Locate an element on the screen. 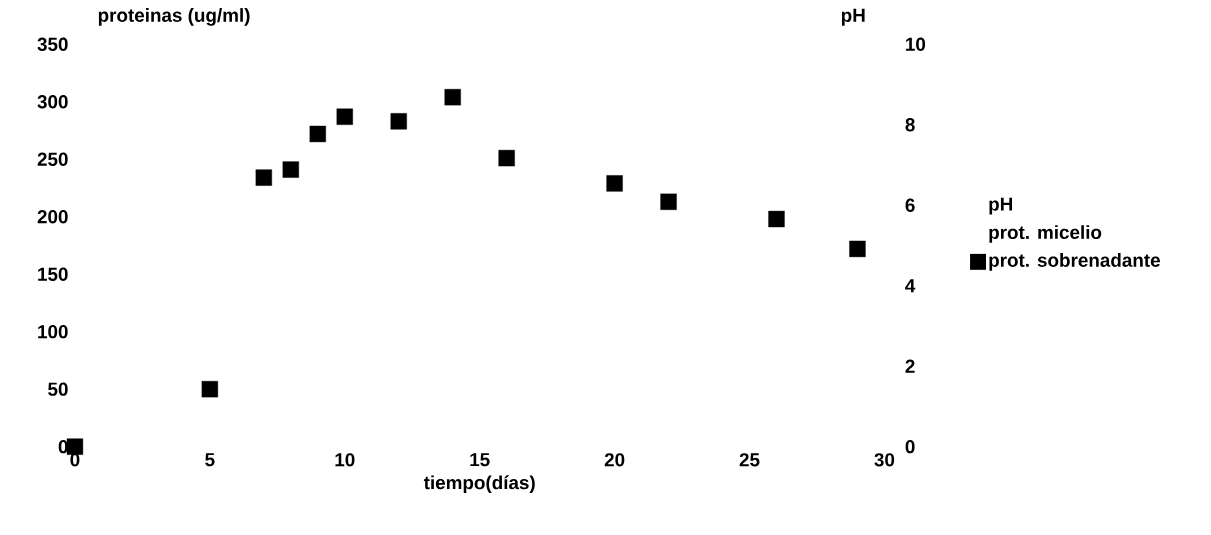 The width and height of the screenshot is (1211, 535). y2-tick-label: 10 is located at coordinates (916, 44).